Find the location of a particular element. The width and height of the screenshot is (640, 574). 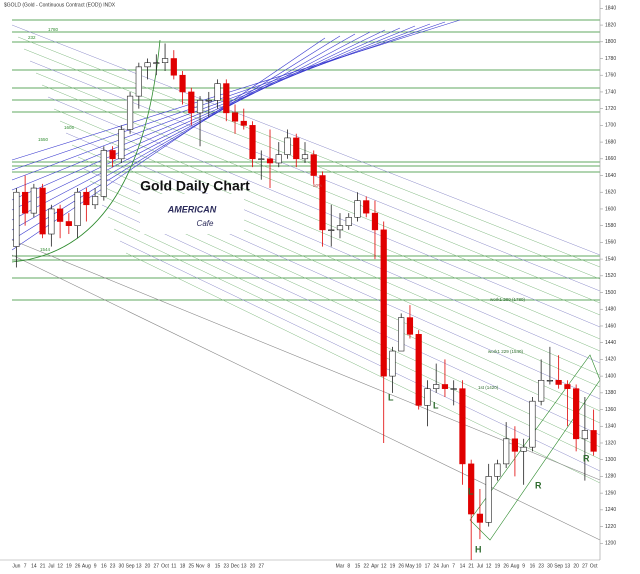

x-tick-label: Mar is located at coordinates (340, 566).